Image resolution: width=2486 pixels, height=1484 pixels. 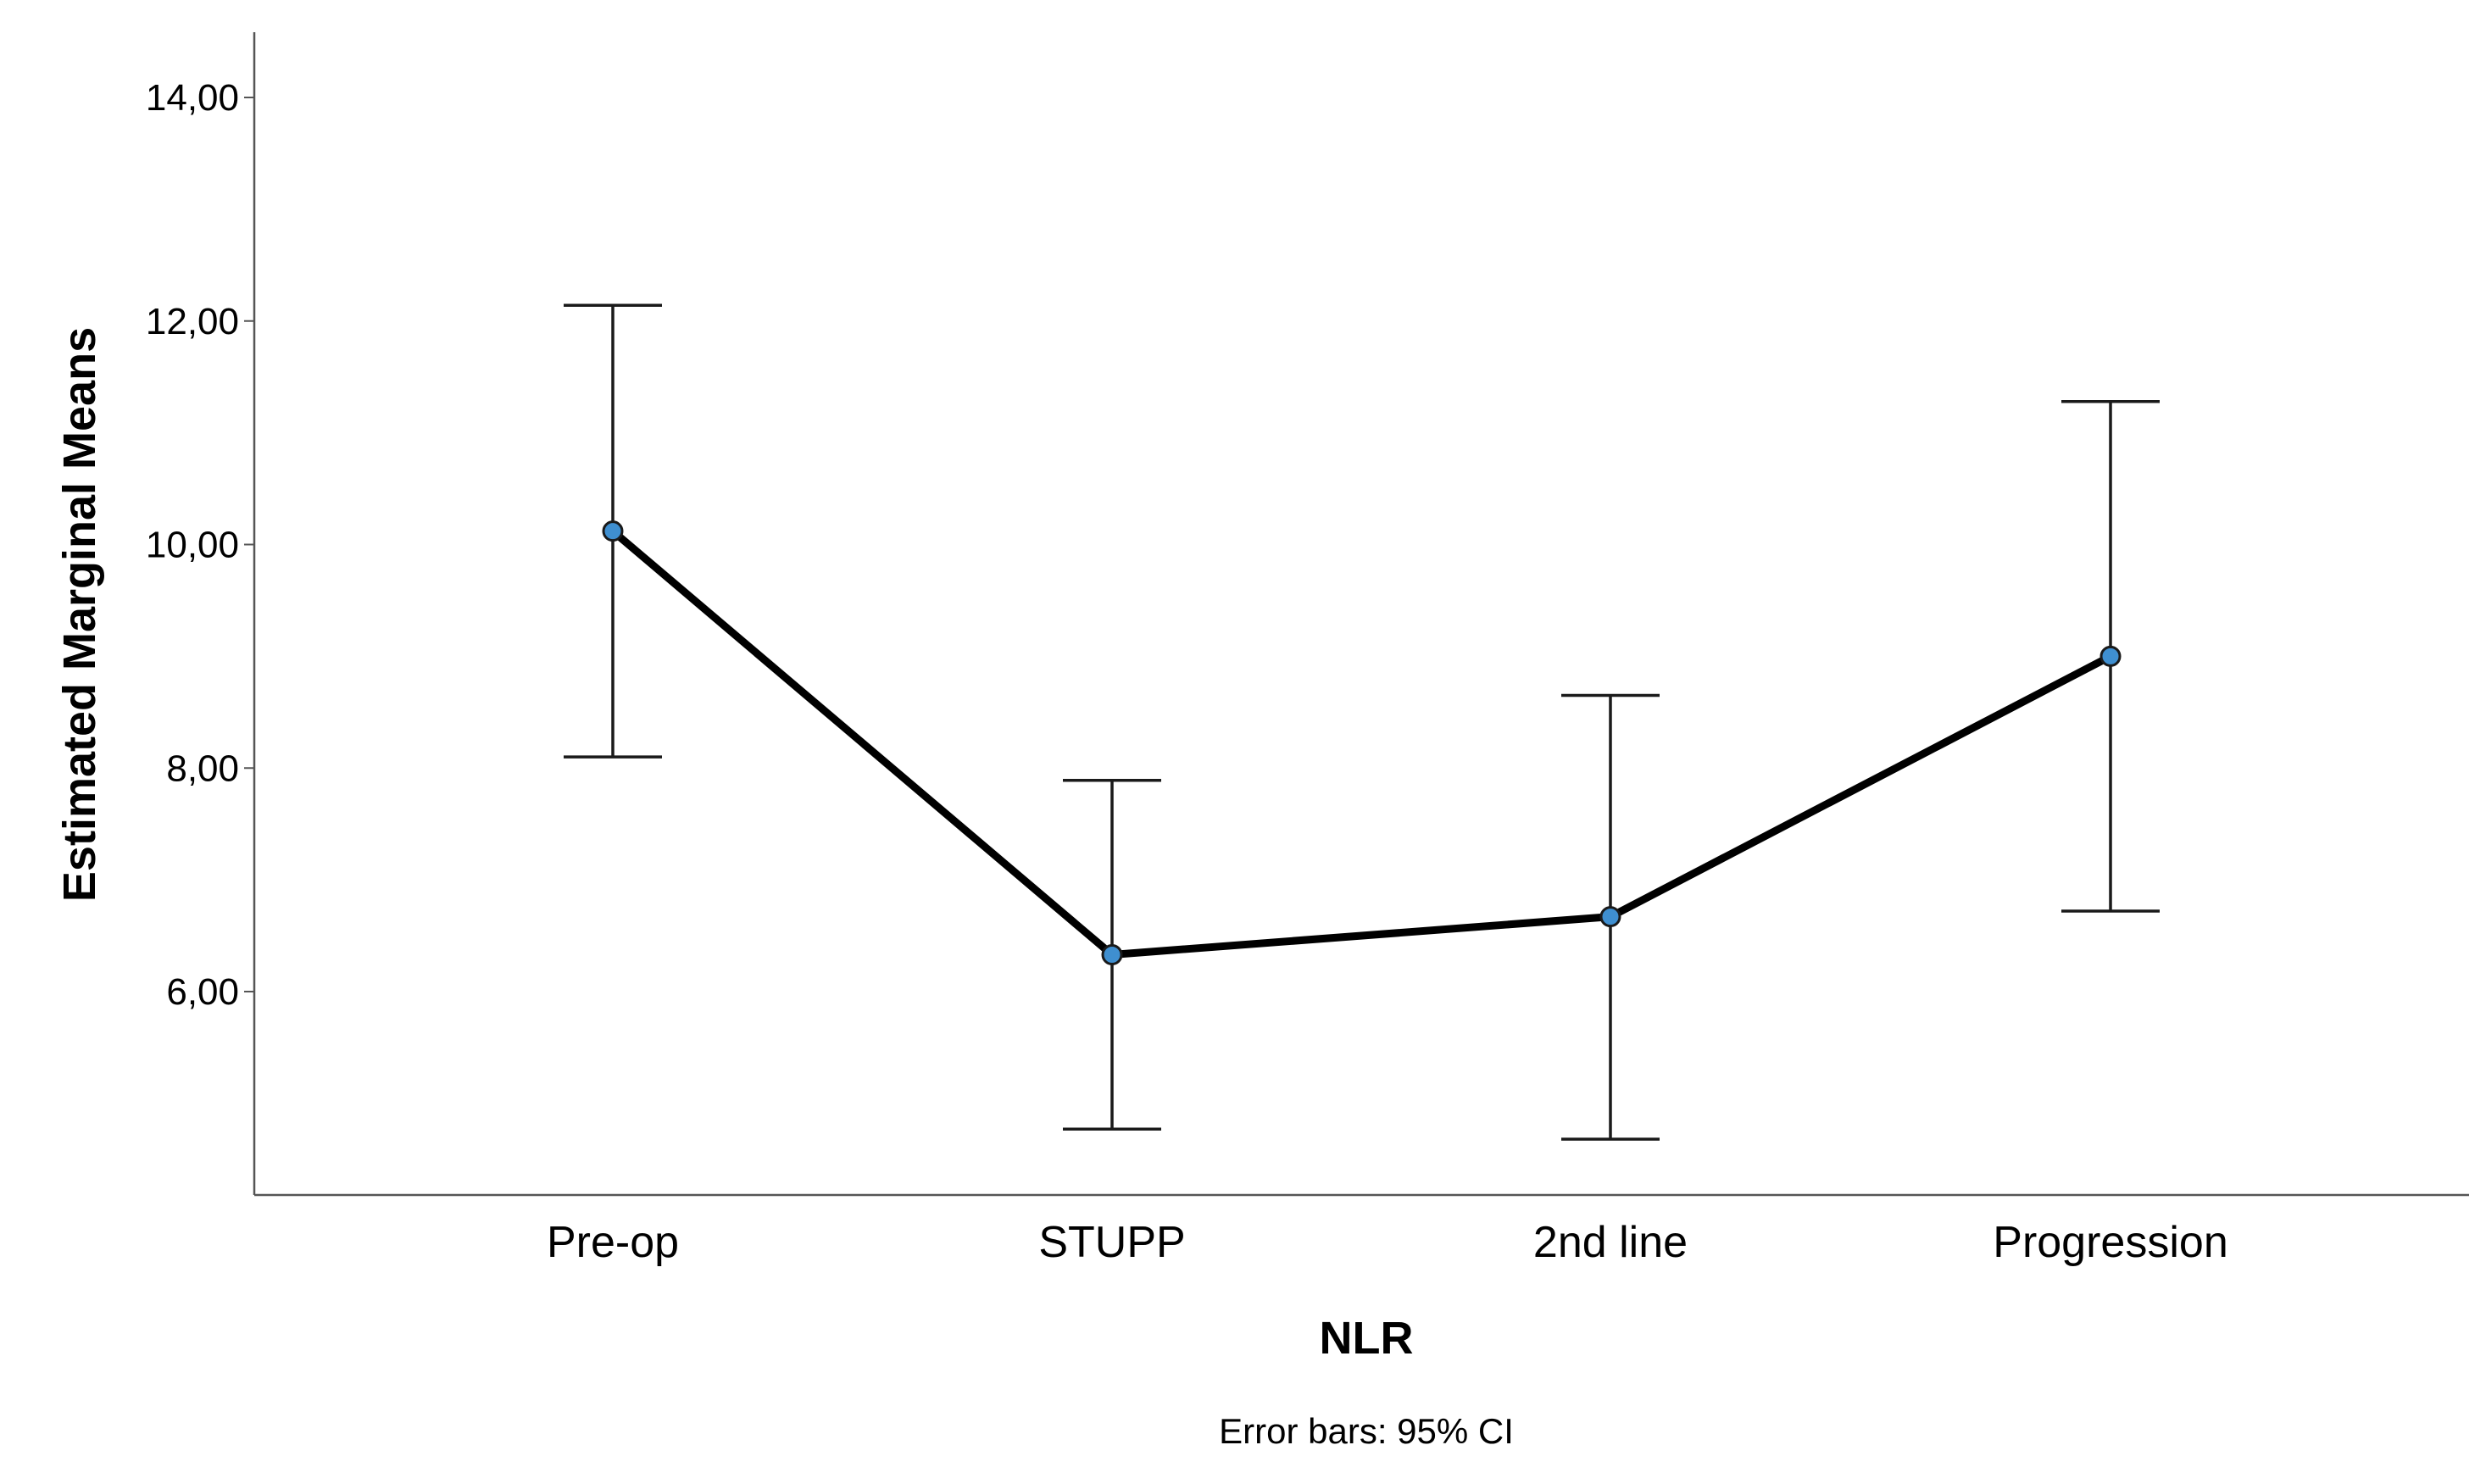 What do you see at coordinates (1111, 1243) in the screenshot?
I see `x-category-label: STUPP` at bounding box center [1111, 1243].